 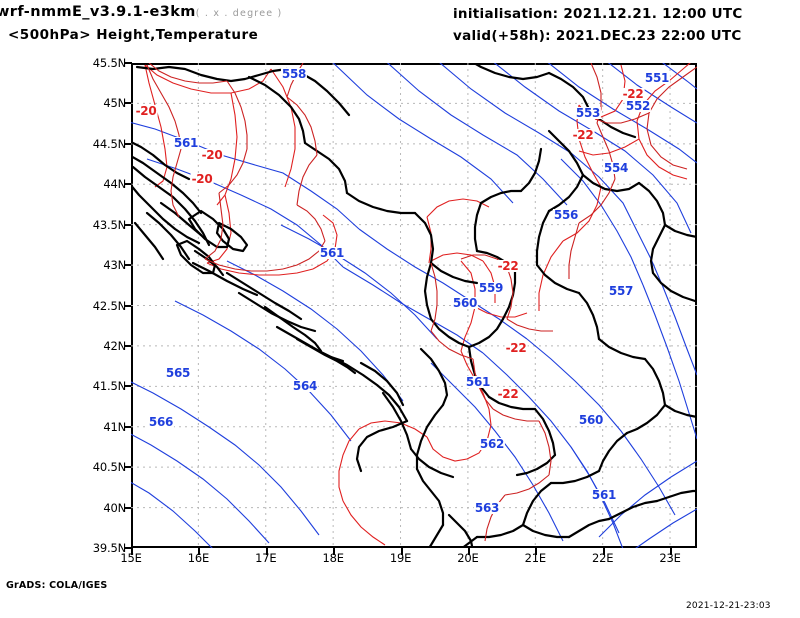 I want to click on contour-label: 564, so click(x=305, y=386).